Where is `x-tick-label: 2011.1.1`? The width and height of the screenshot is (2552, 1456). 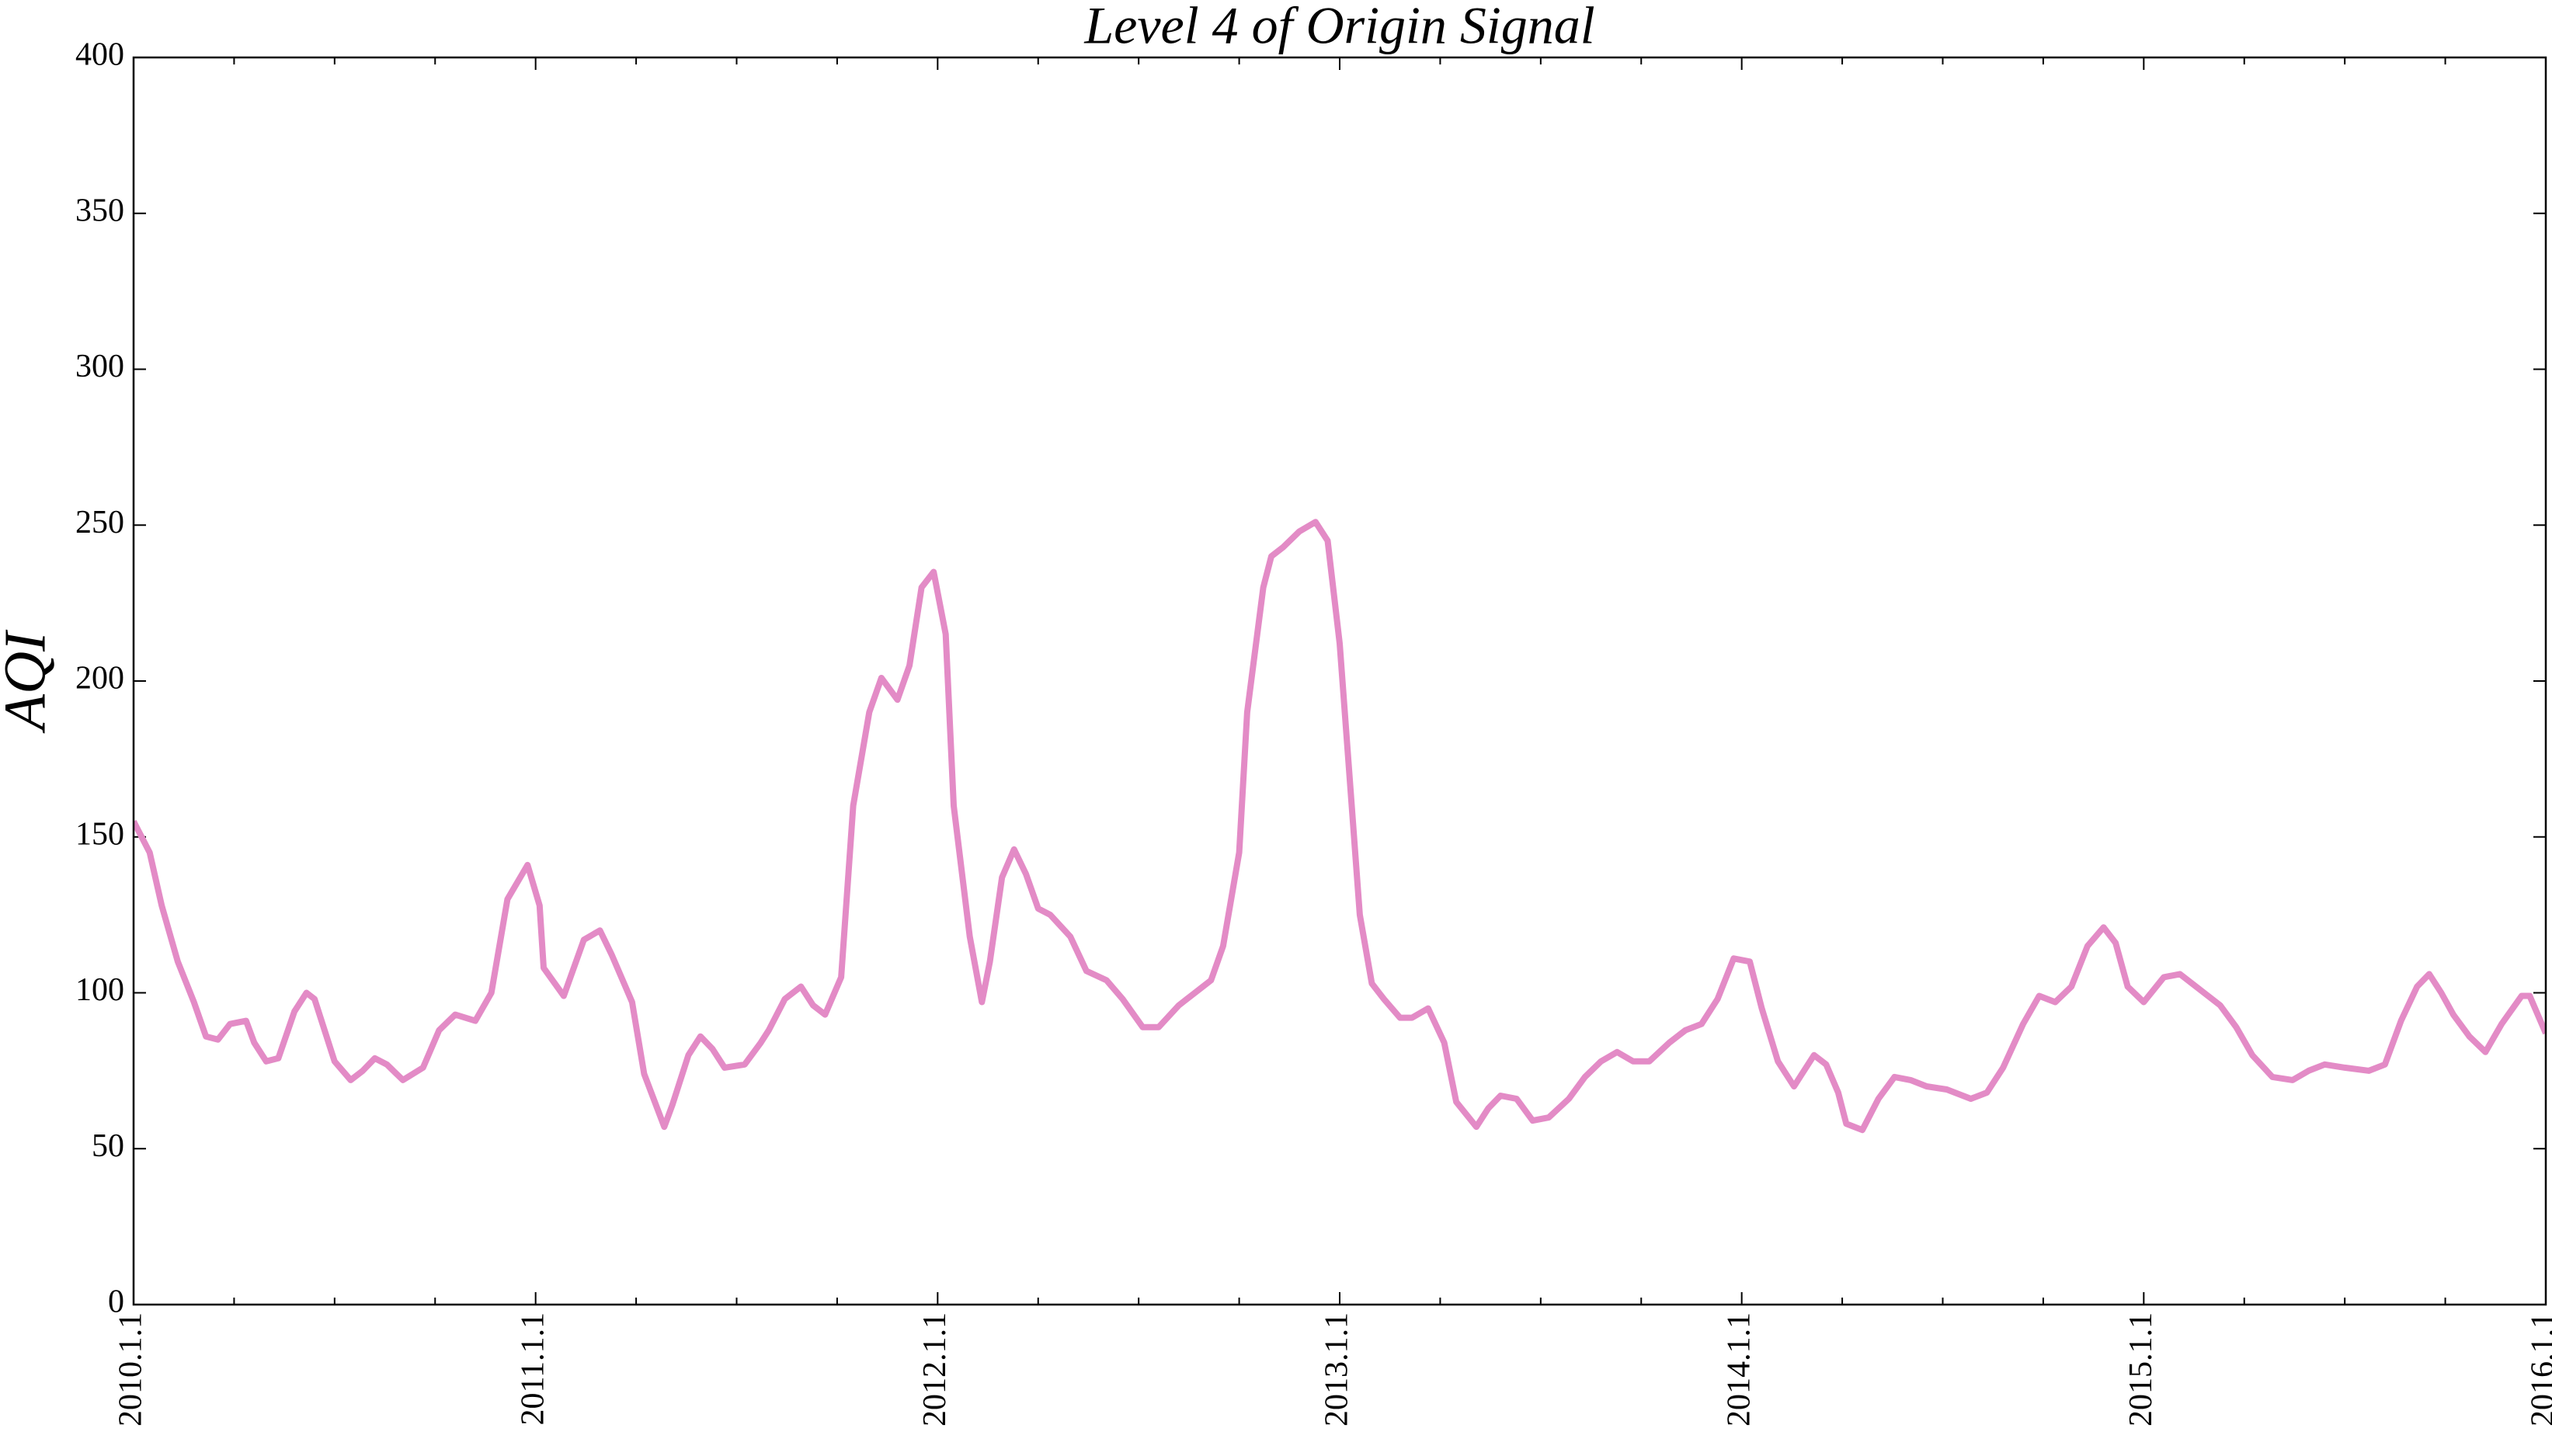
x-tick-label: 2011.1.1 is located at coordinates (533, 1368).